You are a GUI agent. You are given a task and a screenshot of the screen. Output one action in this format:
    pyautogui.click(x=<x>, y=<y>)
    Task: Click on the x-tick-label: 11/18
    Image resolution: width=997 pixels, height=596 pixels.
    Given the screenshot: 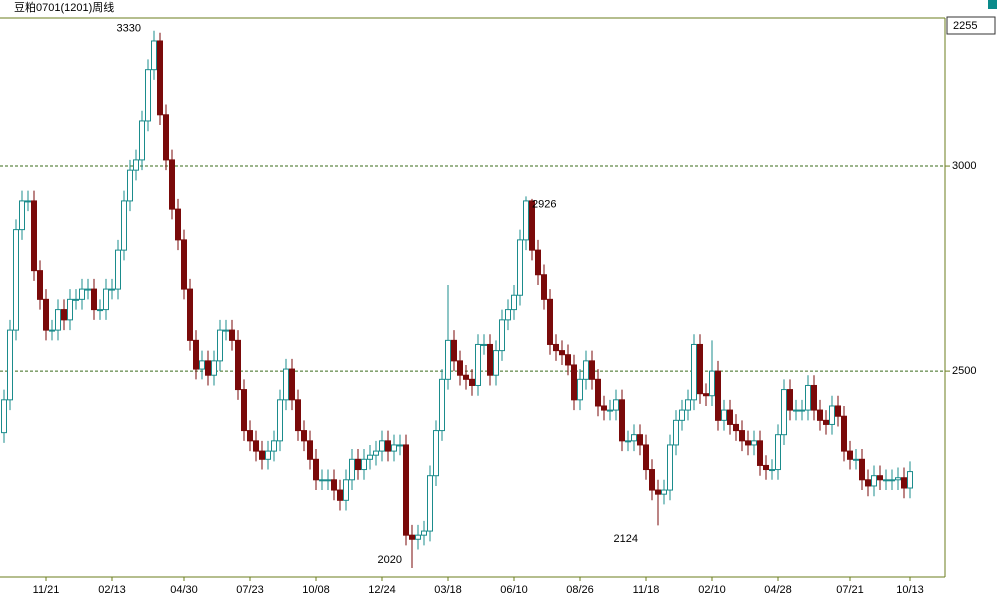 What is the action you would take?
    pyautogui.click(x=646, y=590)
    